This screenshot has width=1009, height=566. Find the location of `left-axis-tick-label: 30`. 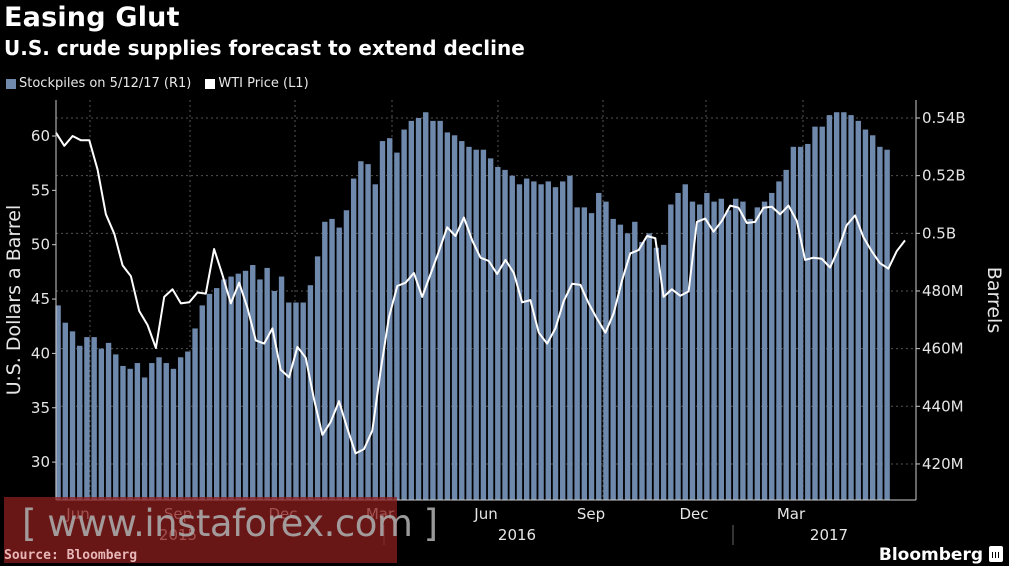

left-axis-tick-label: 30 is located at coordinates (40, 462).